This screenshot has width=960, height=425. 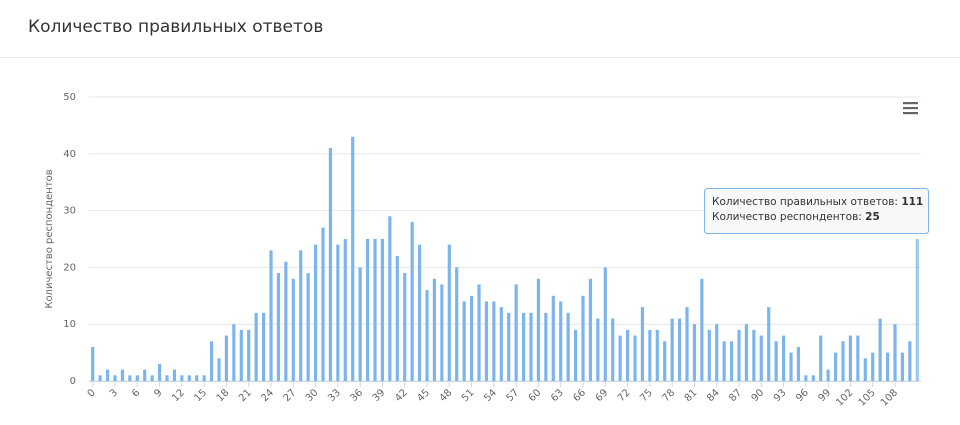 What do you see at coordinates (872, 217) in the screenshot?
I see `tooltip-y-value: 25` at bounding box center [872, 217].